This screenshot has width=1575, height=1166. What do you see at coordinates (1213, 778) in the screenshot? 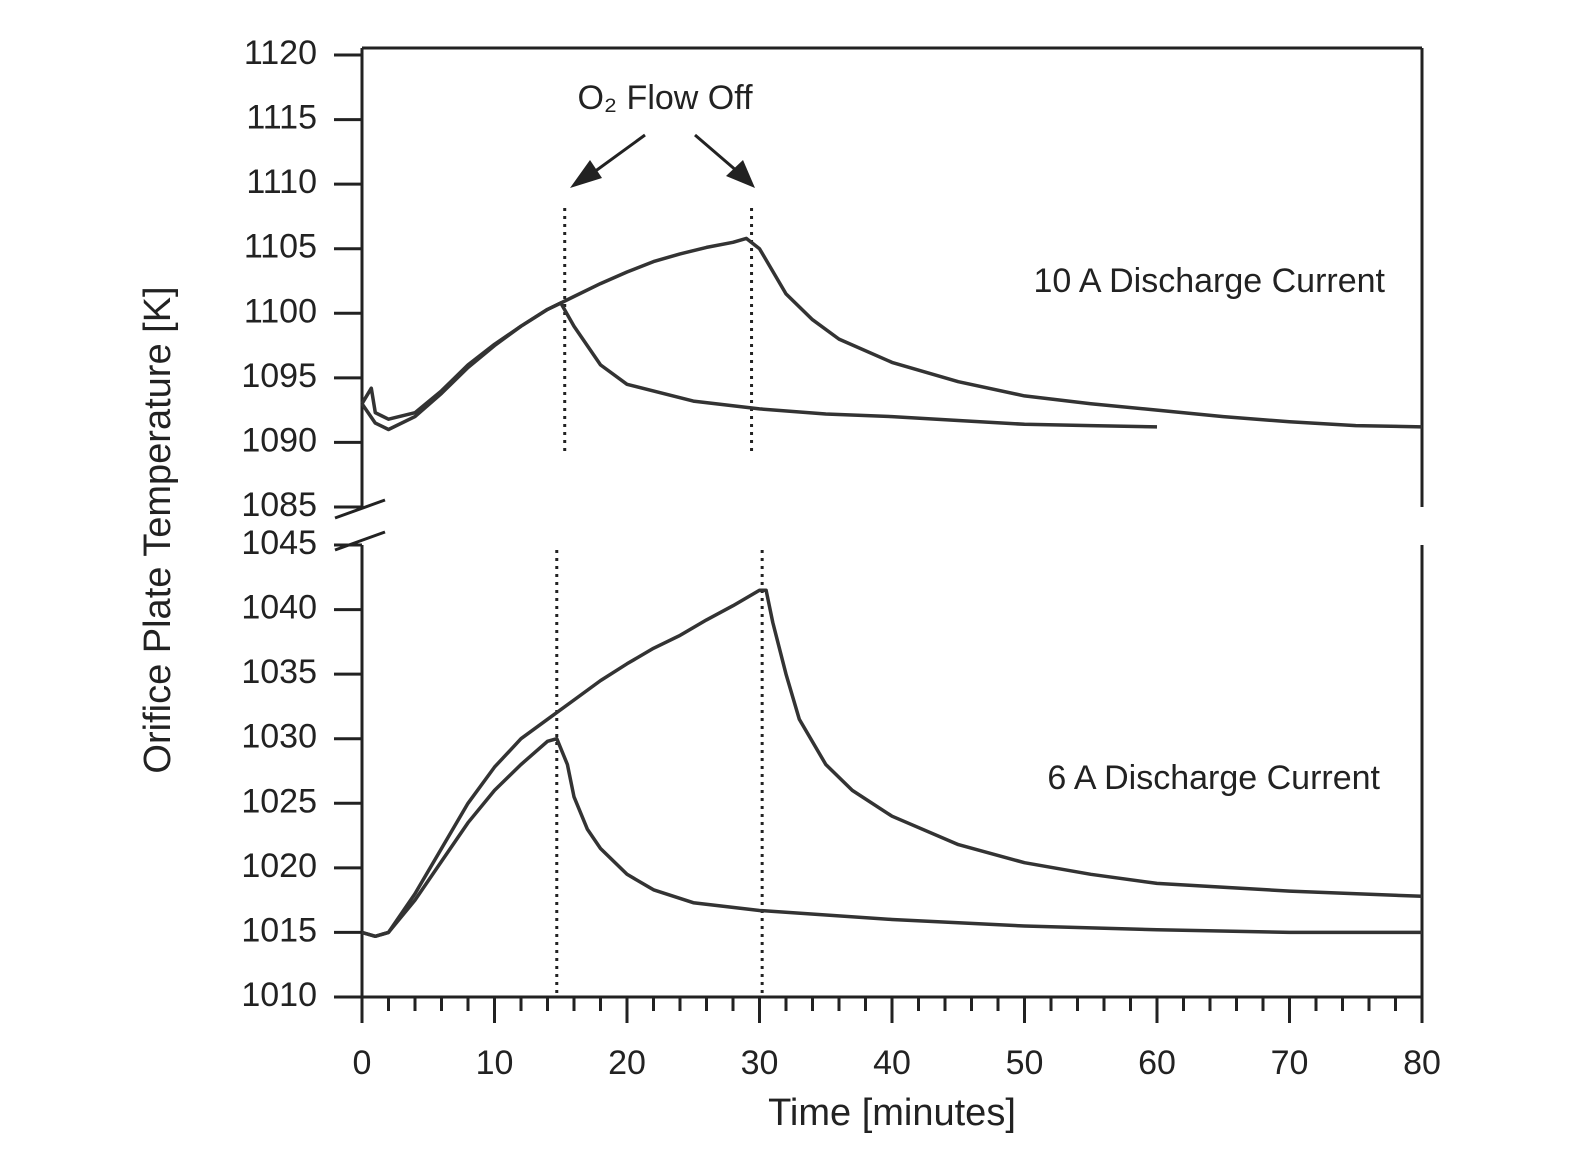
I see `annotation: 6 A Discharge Current` at bounding box center [1213, 778].